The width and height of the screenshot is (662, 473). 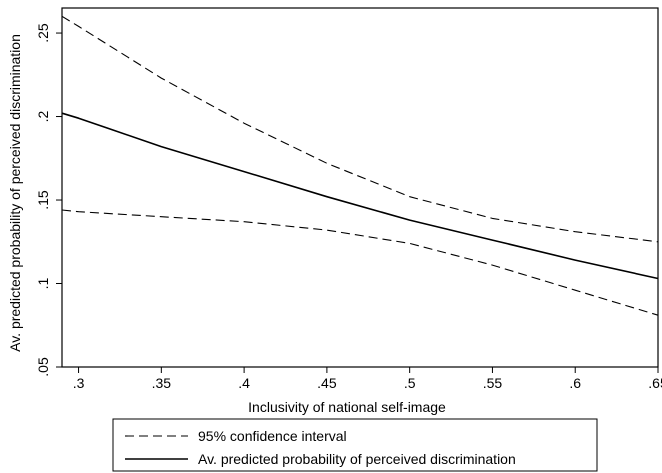 I want to click on x-tick-label: .5, so click(x=410, y=383).